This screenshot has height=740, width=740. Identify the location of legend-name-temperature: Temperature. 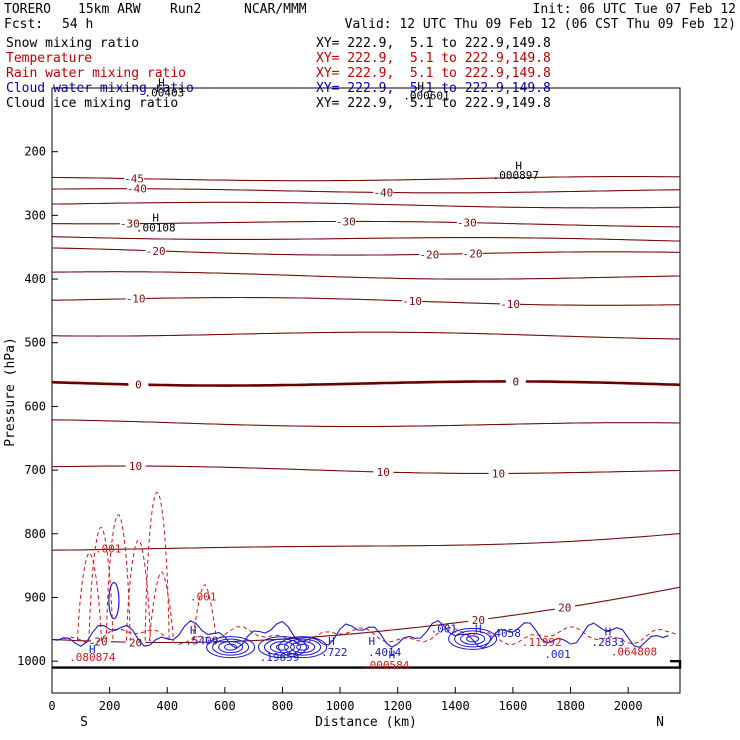
(49, 58).